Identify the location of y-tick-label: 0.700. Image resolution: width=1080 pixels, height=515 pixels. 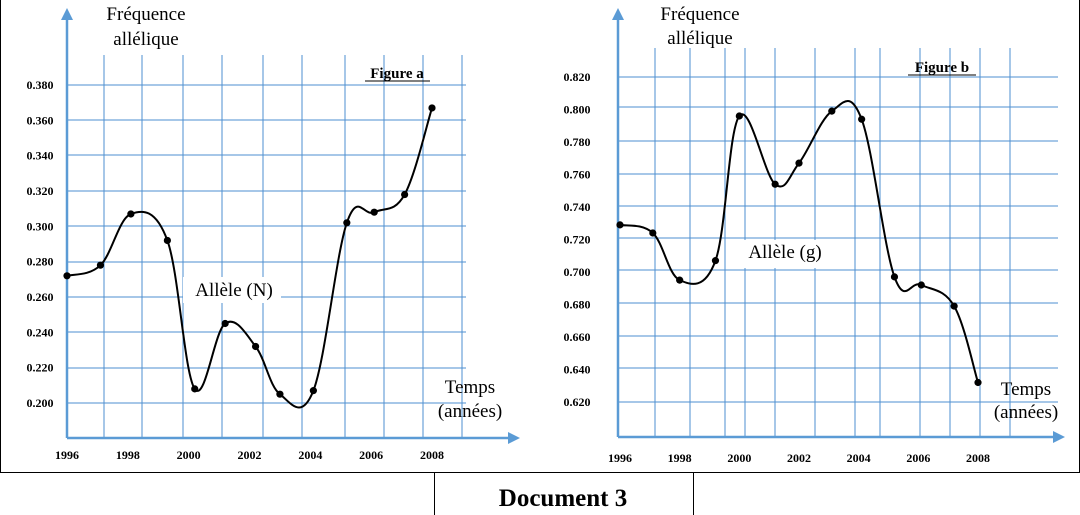
(577, 272).